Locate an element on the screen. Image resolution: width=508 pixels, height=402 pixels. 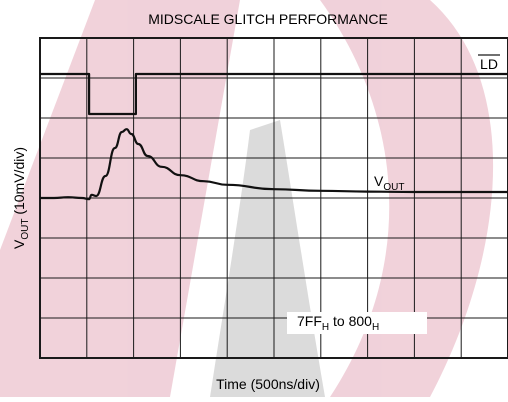
y-axis-label-suffix: (10mV/div) is located at coordinates (19, 183).